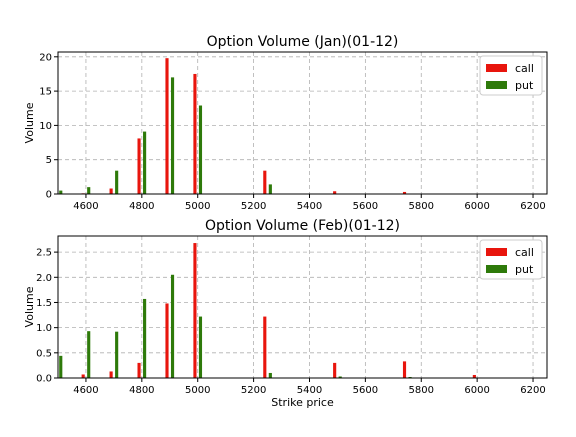  Describe the element at coordinates (45, 126) in the screenshot. I see `y-tick-label: 10` at that location.